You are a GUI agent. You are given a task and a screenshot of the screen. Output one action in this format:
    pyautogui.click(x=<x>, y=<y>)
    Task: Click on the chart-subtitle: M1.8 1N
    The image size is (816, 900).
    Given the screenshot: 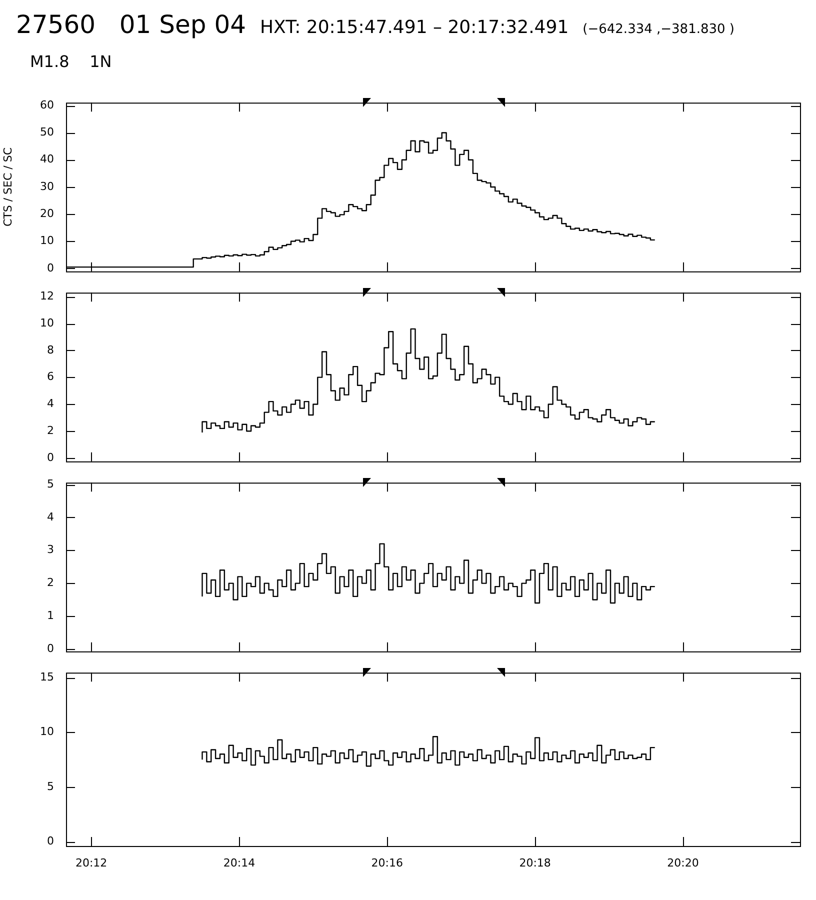 What is the action you would take?
    pyautogui.click(x=71, y=61)
    